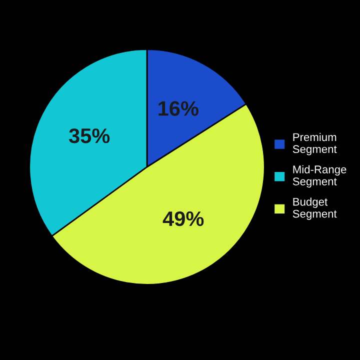 This screenshot has height=360, width=360. What do you see at coordinates (314, 144) in the screenshot?
I see `legend-label: Premium Segment` at bounding box center [314, 144].